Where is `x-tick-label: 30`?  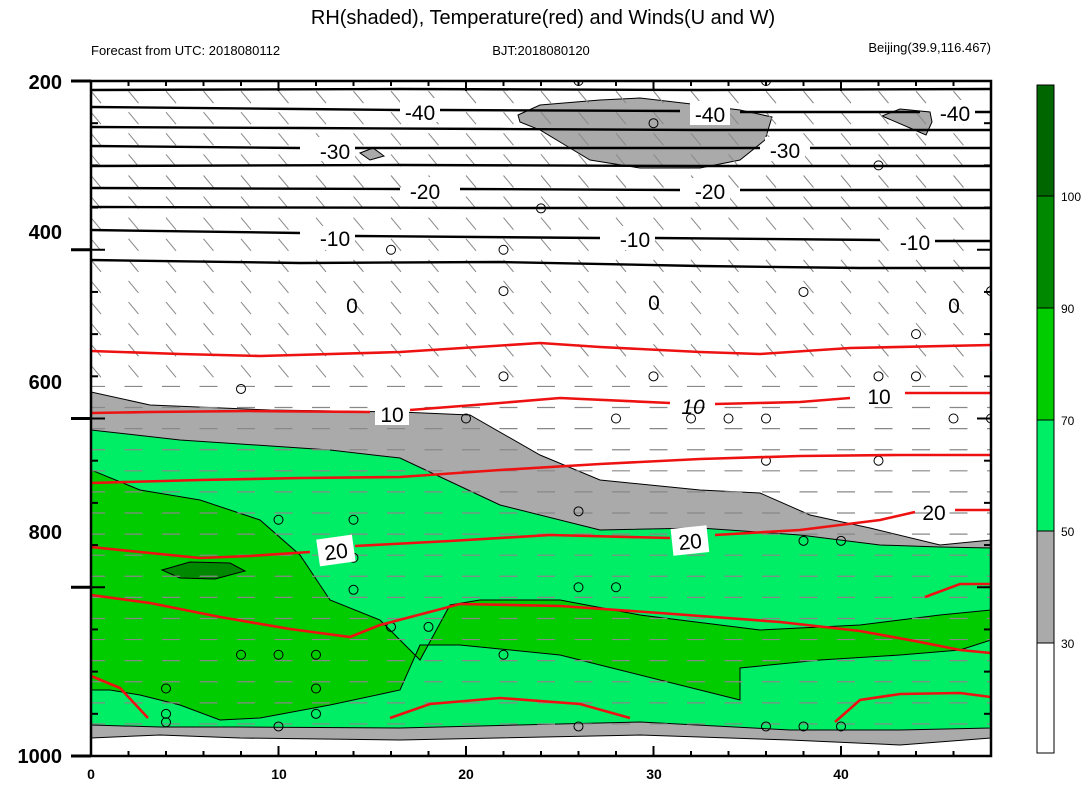 x-tick-label: 30 is located at coordinates (654, 774).